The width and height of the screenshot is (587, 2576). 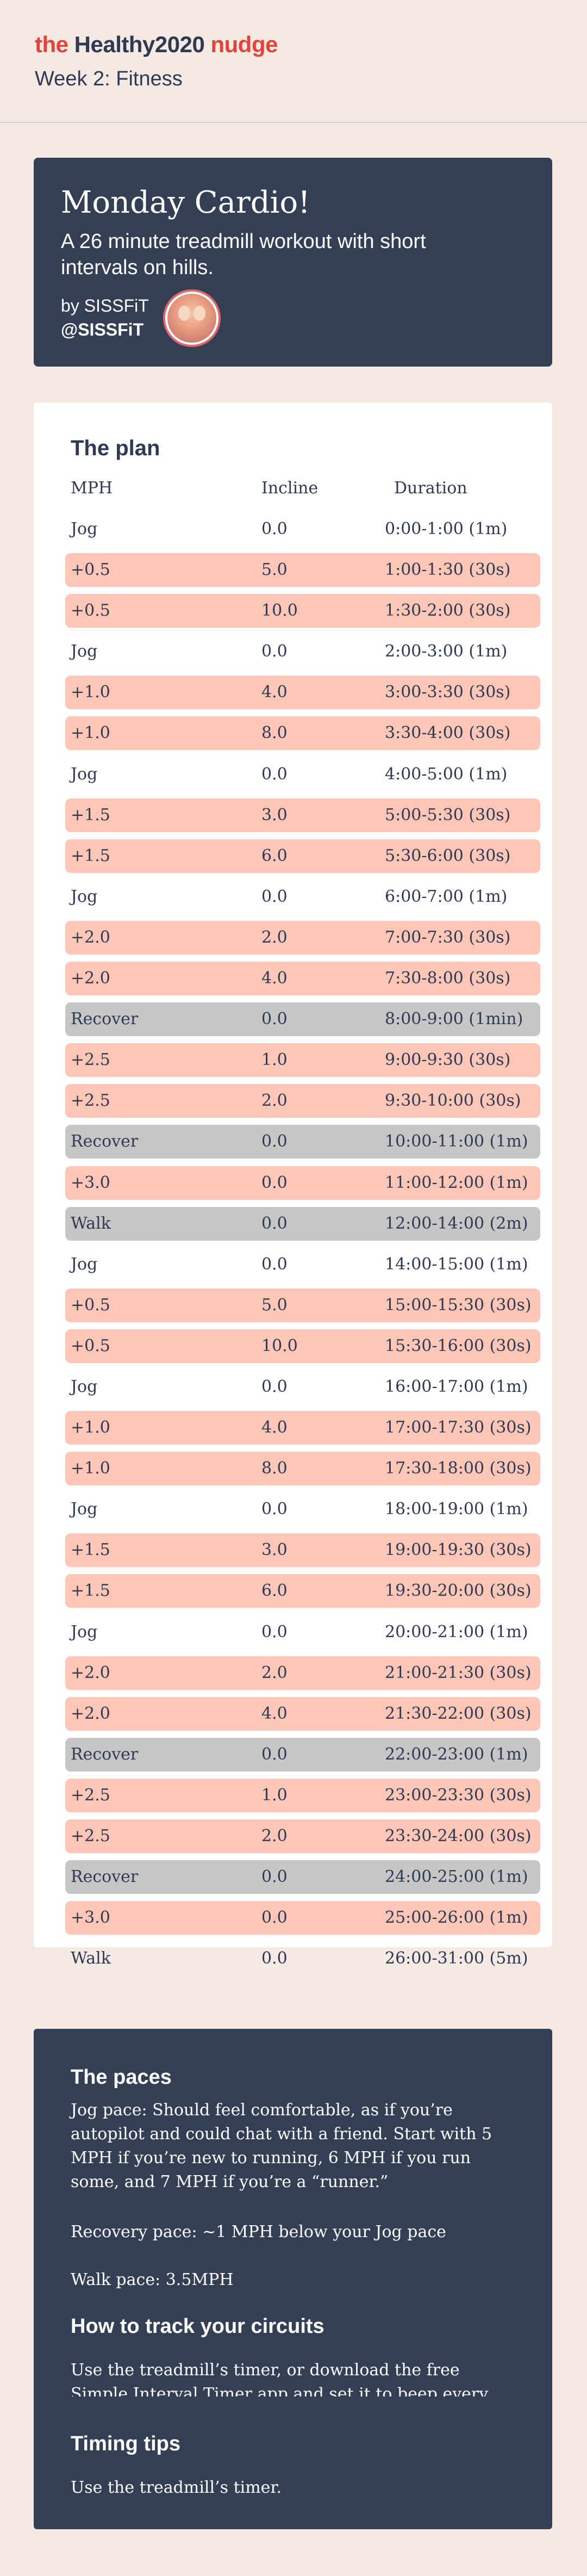 I want to click on workout-title: Monday Cardio!, so click(x=185, y=202).